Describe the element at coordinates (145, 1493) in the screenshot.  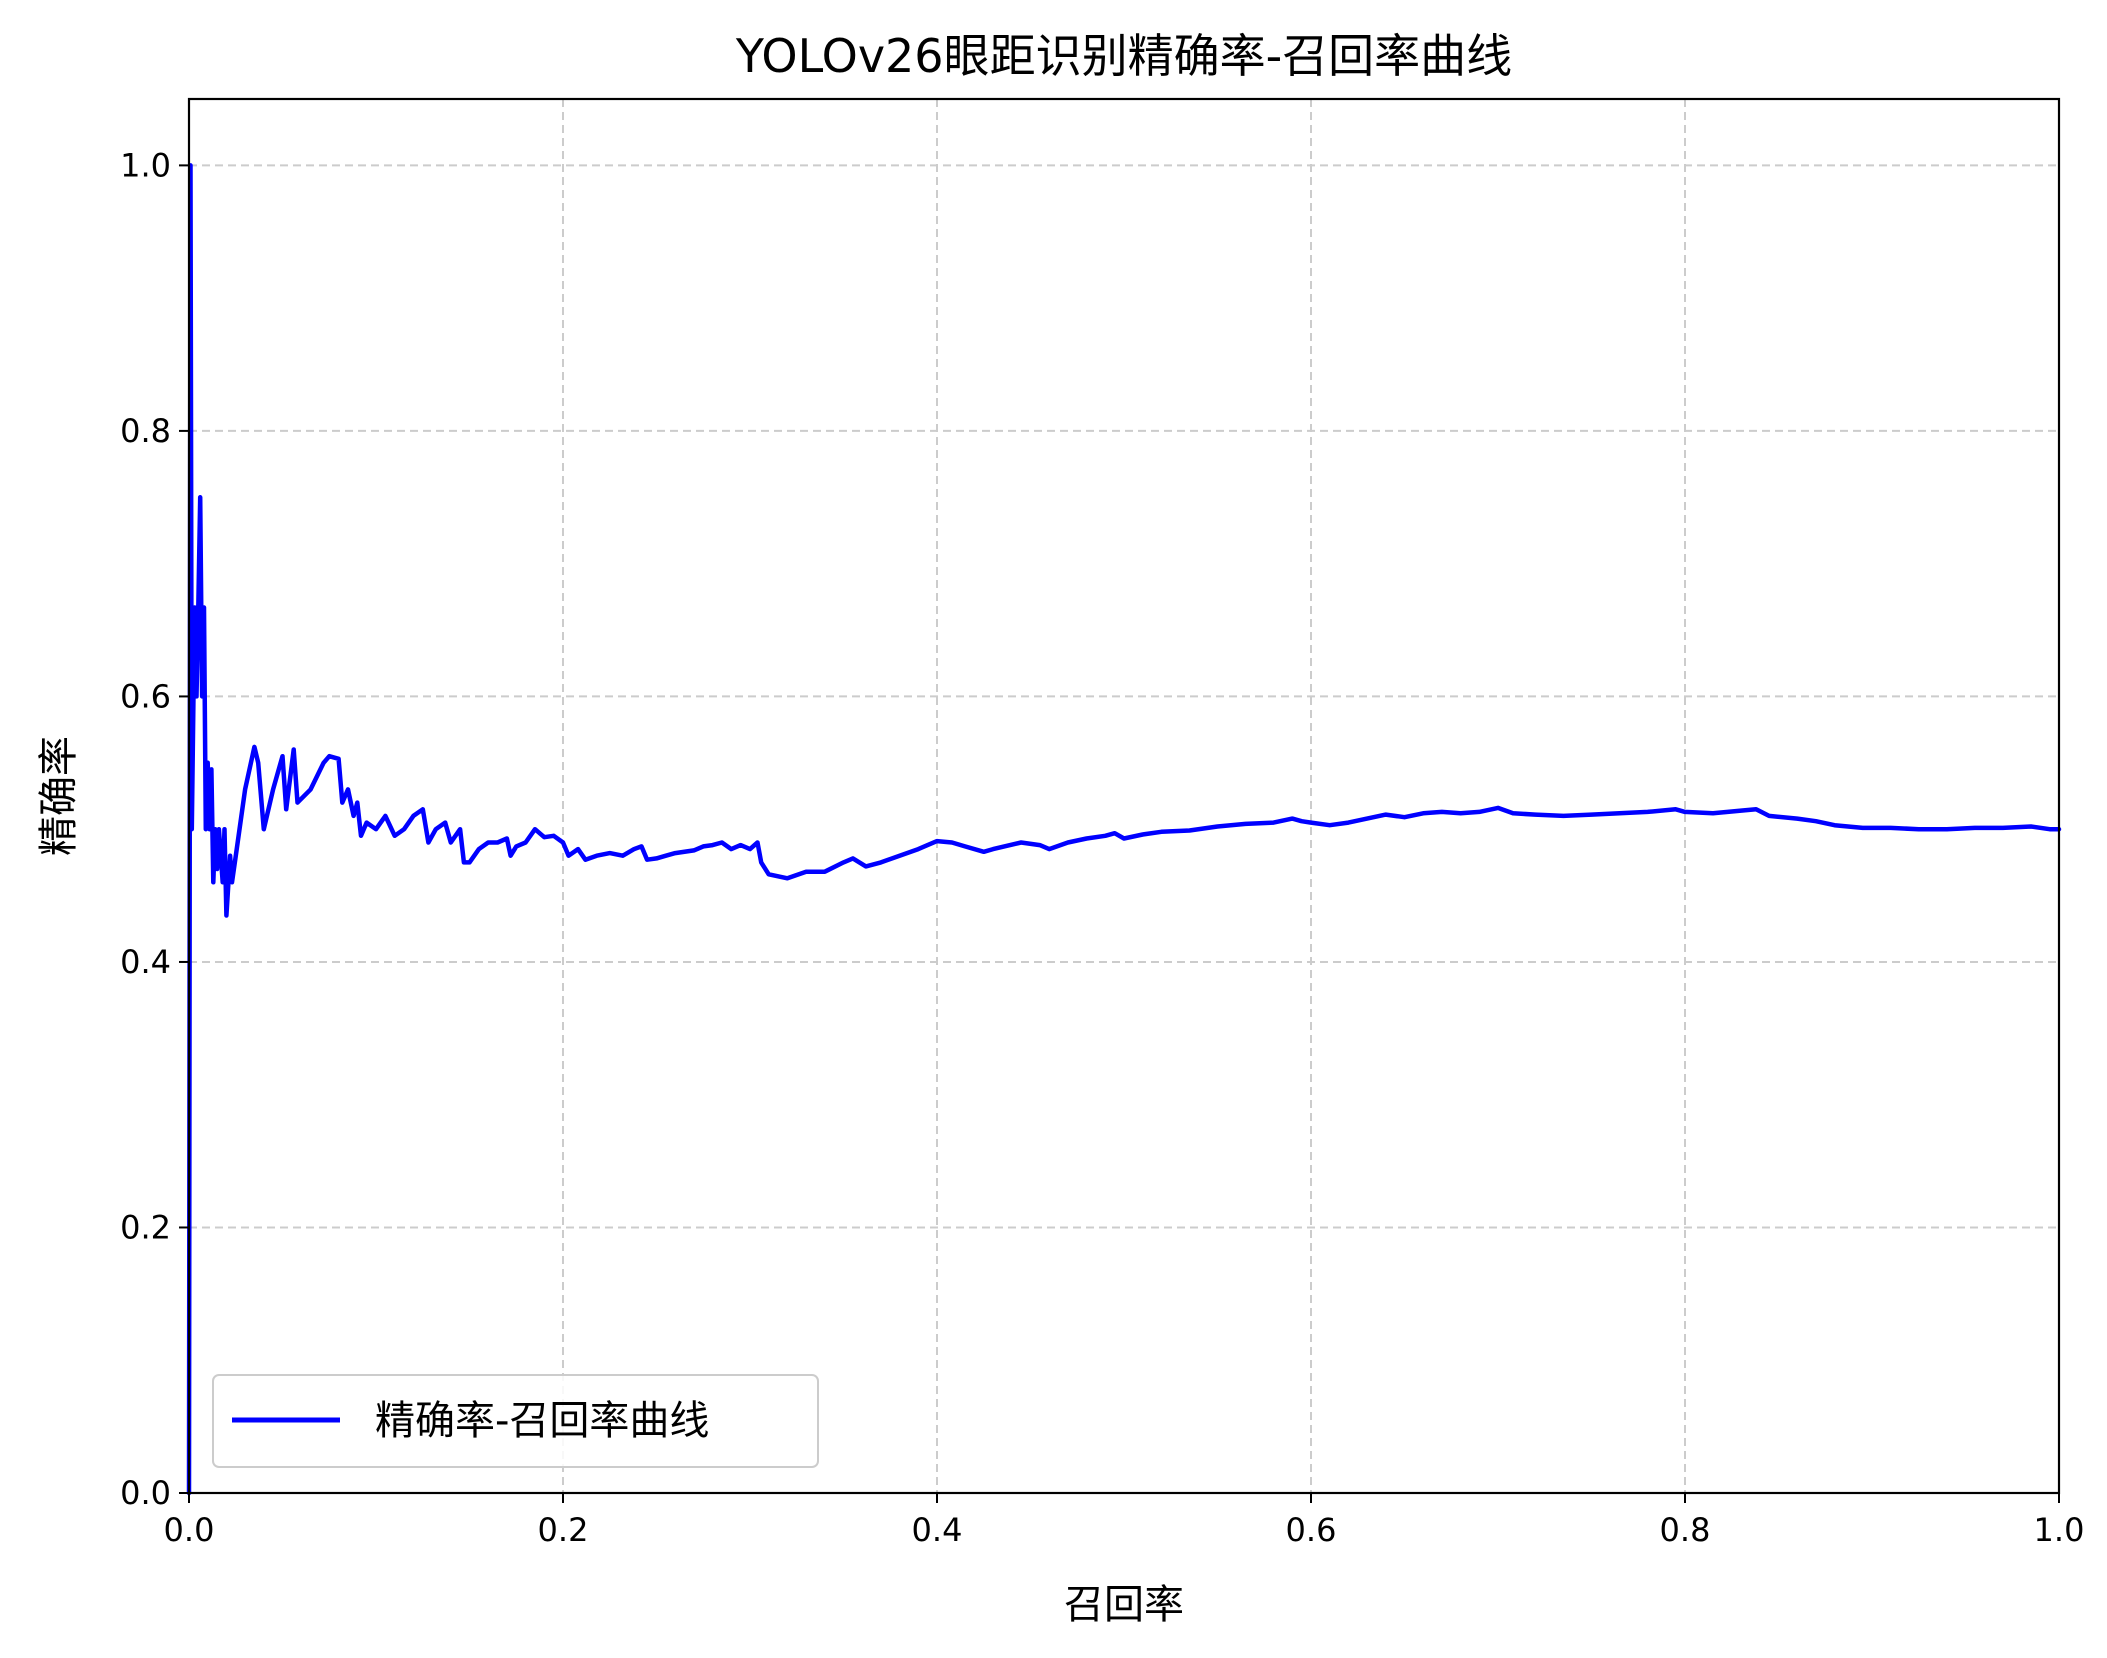
I see `y-tick-label: 0.0` at that location.